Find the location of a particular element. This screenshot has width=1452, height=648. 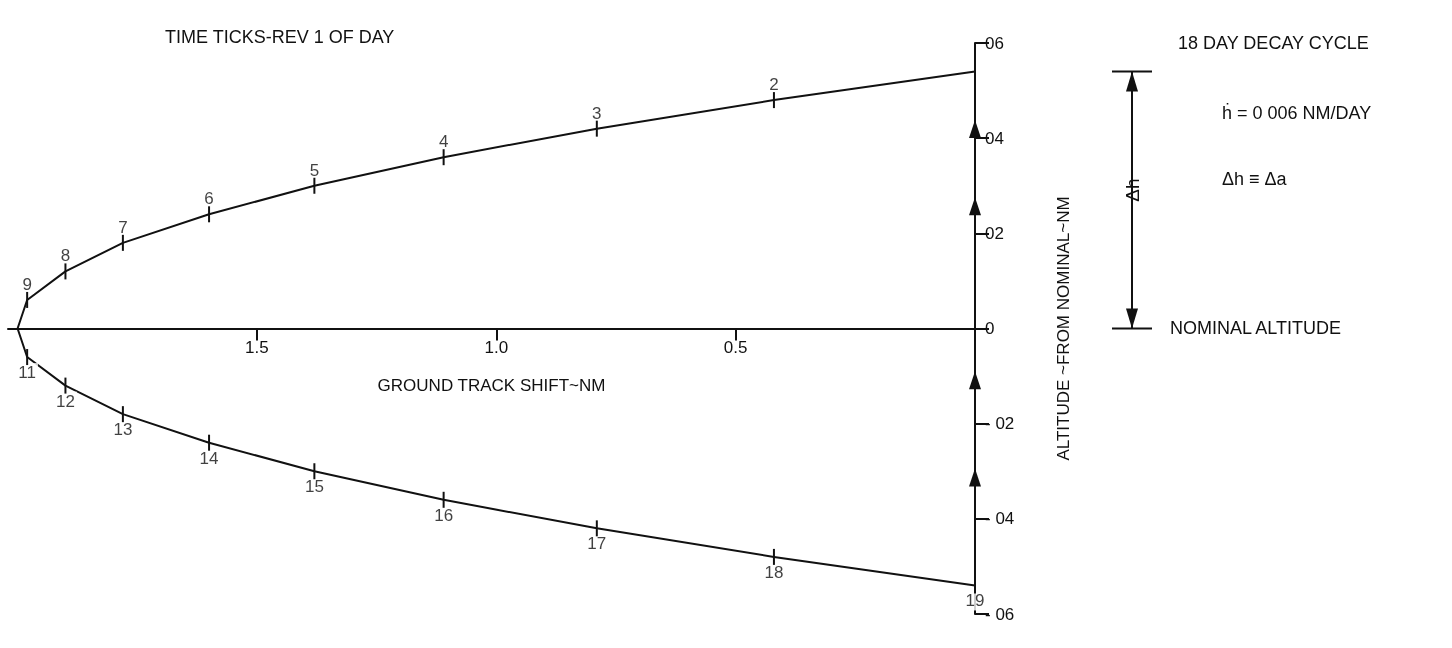

annotation: 11 is located at coordinates (27, 373).